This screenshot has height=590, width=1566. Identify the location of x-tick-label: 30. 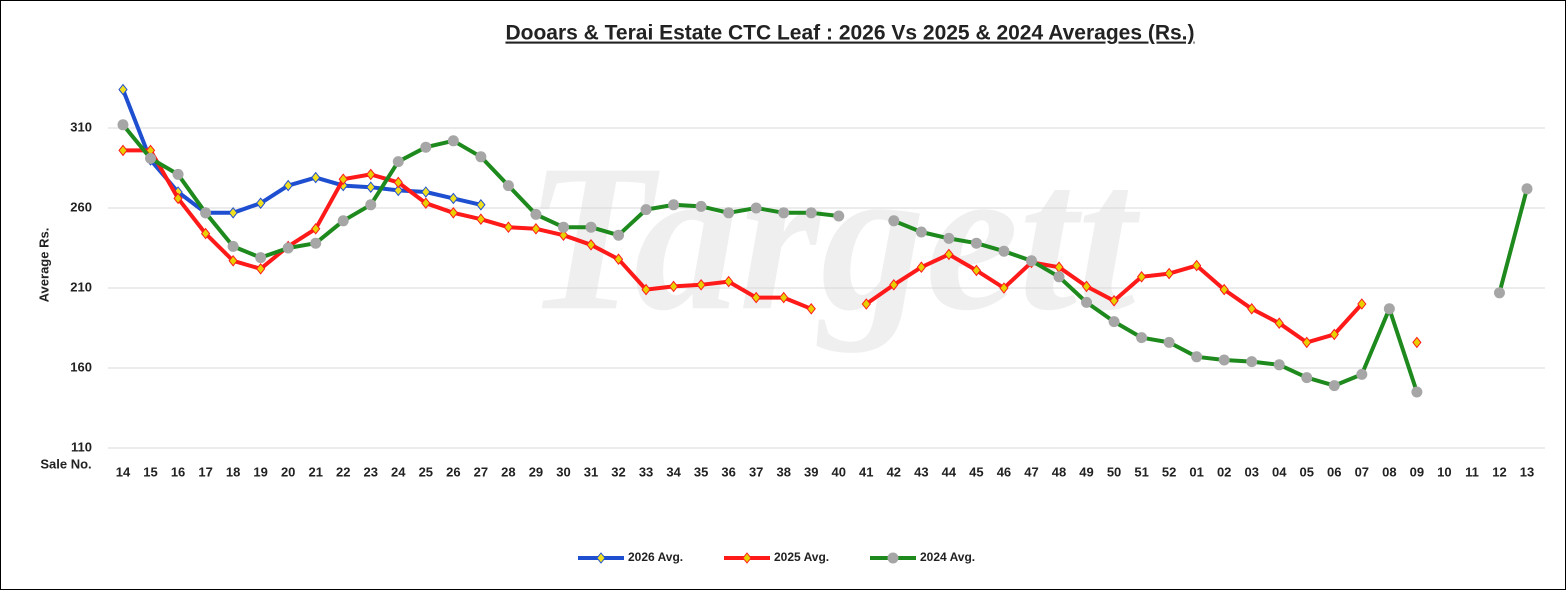
(563, 471).